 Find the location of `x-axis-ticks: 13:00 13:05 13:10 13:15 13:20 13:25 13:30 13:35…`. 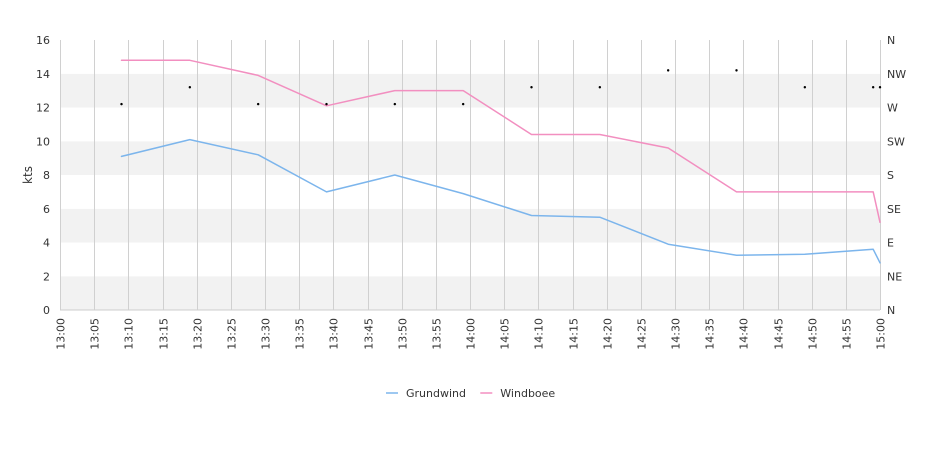

x-axis-ticks: 13:00 13:05 13:10 13:15 13:20 13:25 13:30 13:35… is located at coordinates (471, 334).